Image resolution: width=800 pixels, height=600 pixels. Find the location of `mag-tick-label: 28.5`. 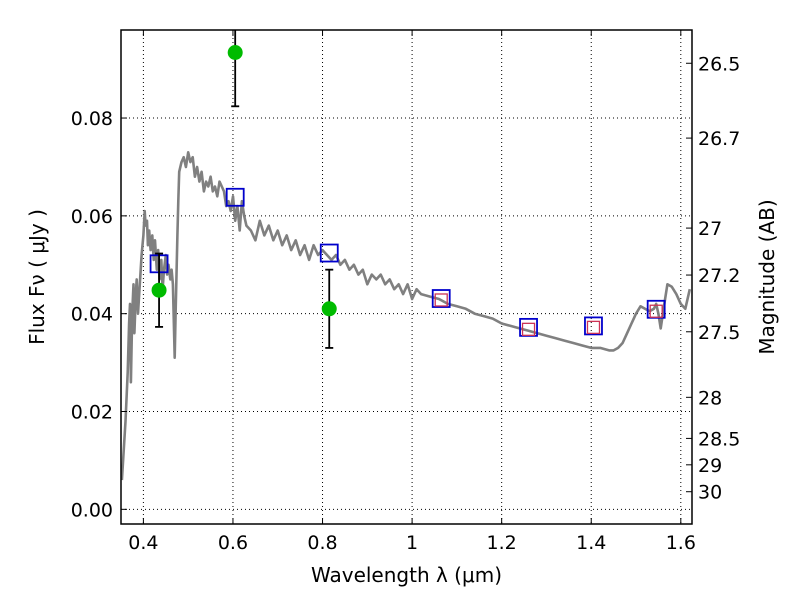

mag-tick-label: 28.5 is located at coordinates (719, 439).